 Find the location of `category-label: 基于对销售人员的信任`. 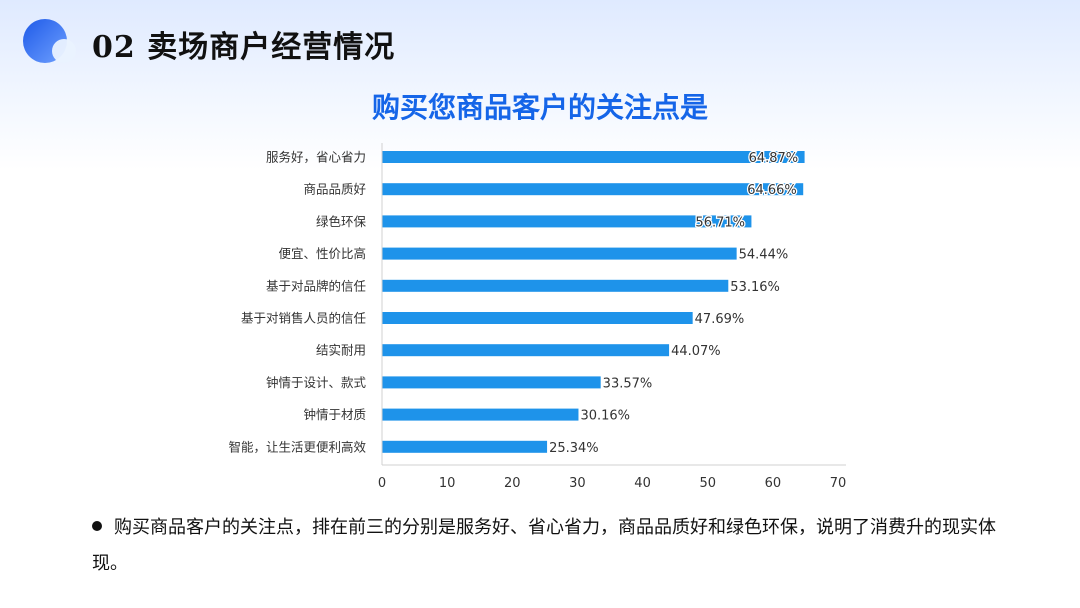

category-label: 基于对销售人员的信任 is located at coordinates (303, 318).